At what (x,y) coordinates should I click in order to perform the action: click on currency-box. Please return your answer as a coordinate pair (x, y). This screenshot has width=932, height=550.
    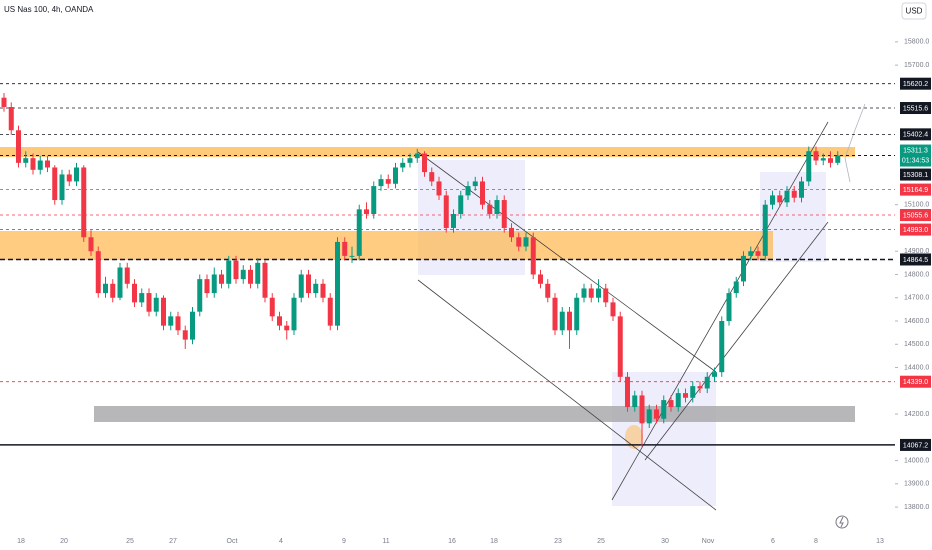
    Looking at the image, I should click on (914, 11).